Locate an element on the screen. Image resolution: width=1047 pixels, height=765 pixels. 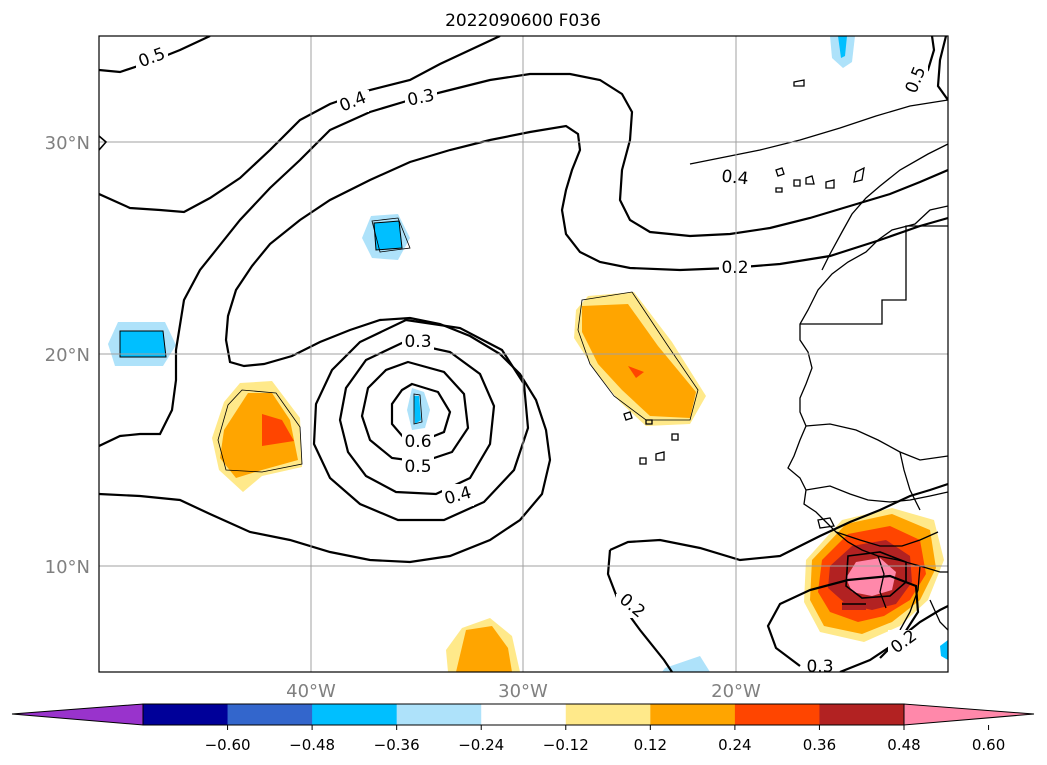
figure-title: 2022090600 F036 is located at coordinates (523, 21).